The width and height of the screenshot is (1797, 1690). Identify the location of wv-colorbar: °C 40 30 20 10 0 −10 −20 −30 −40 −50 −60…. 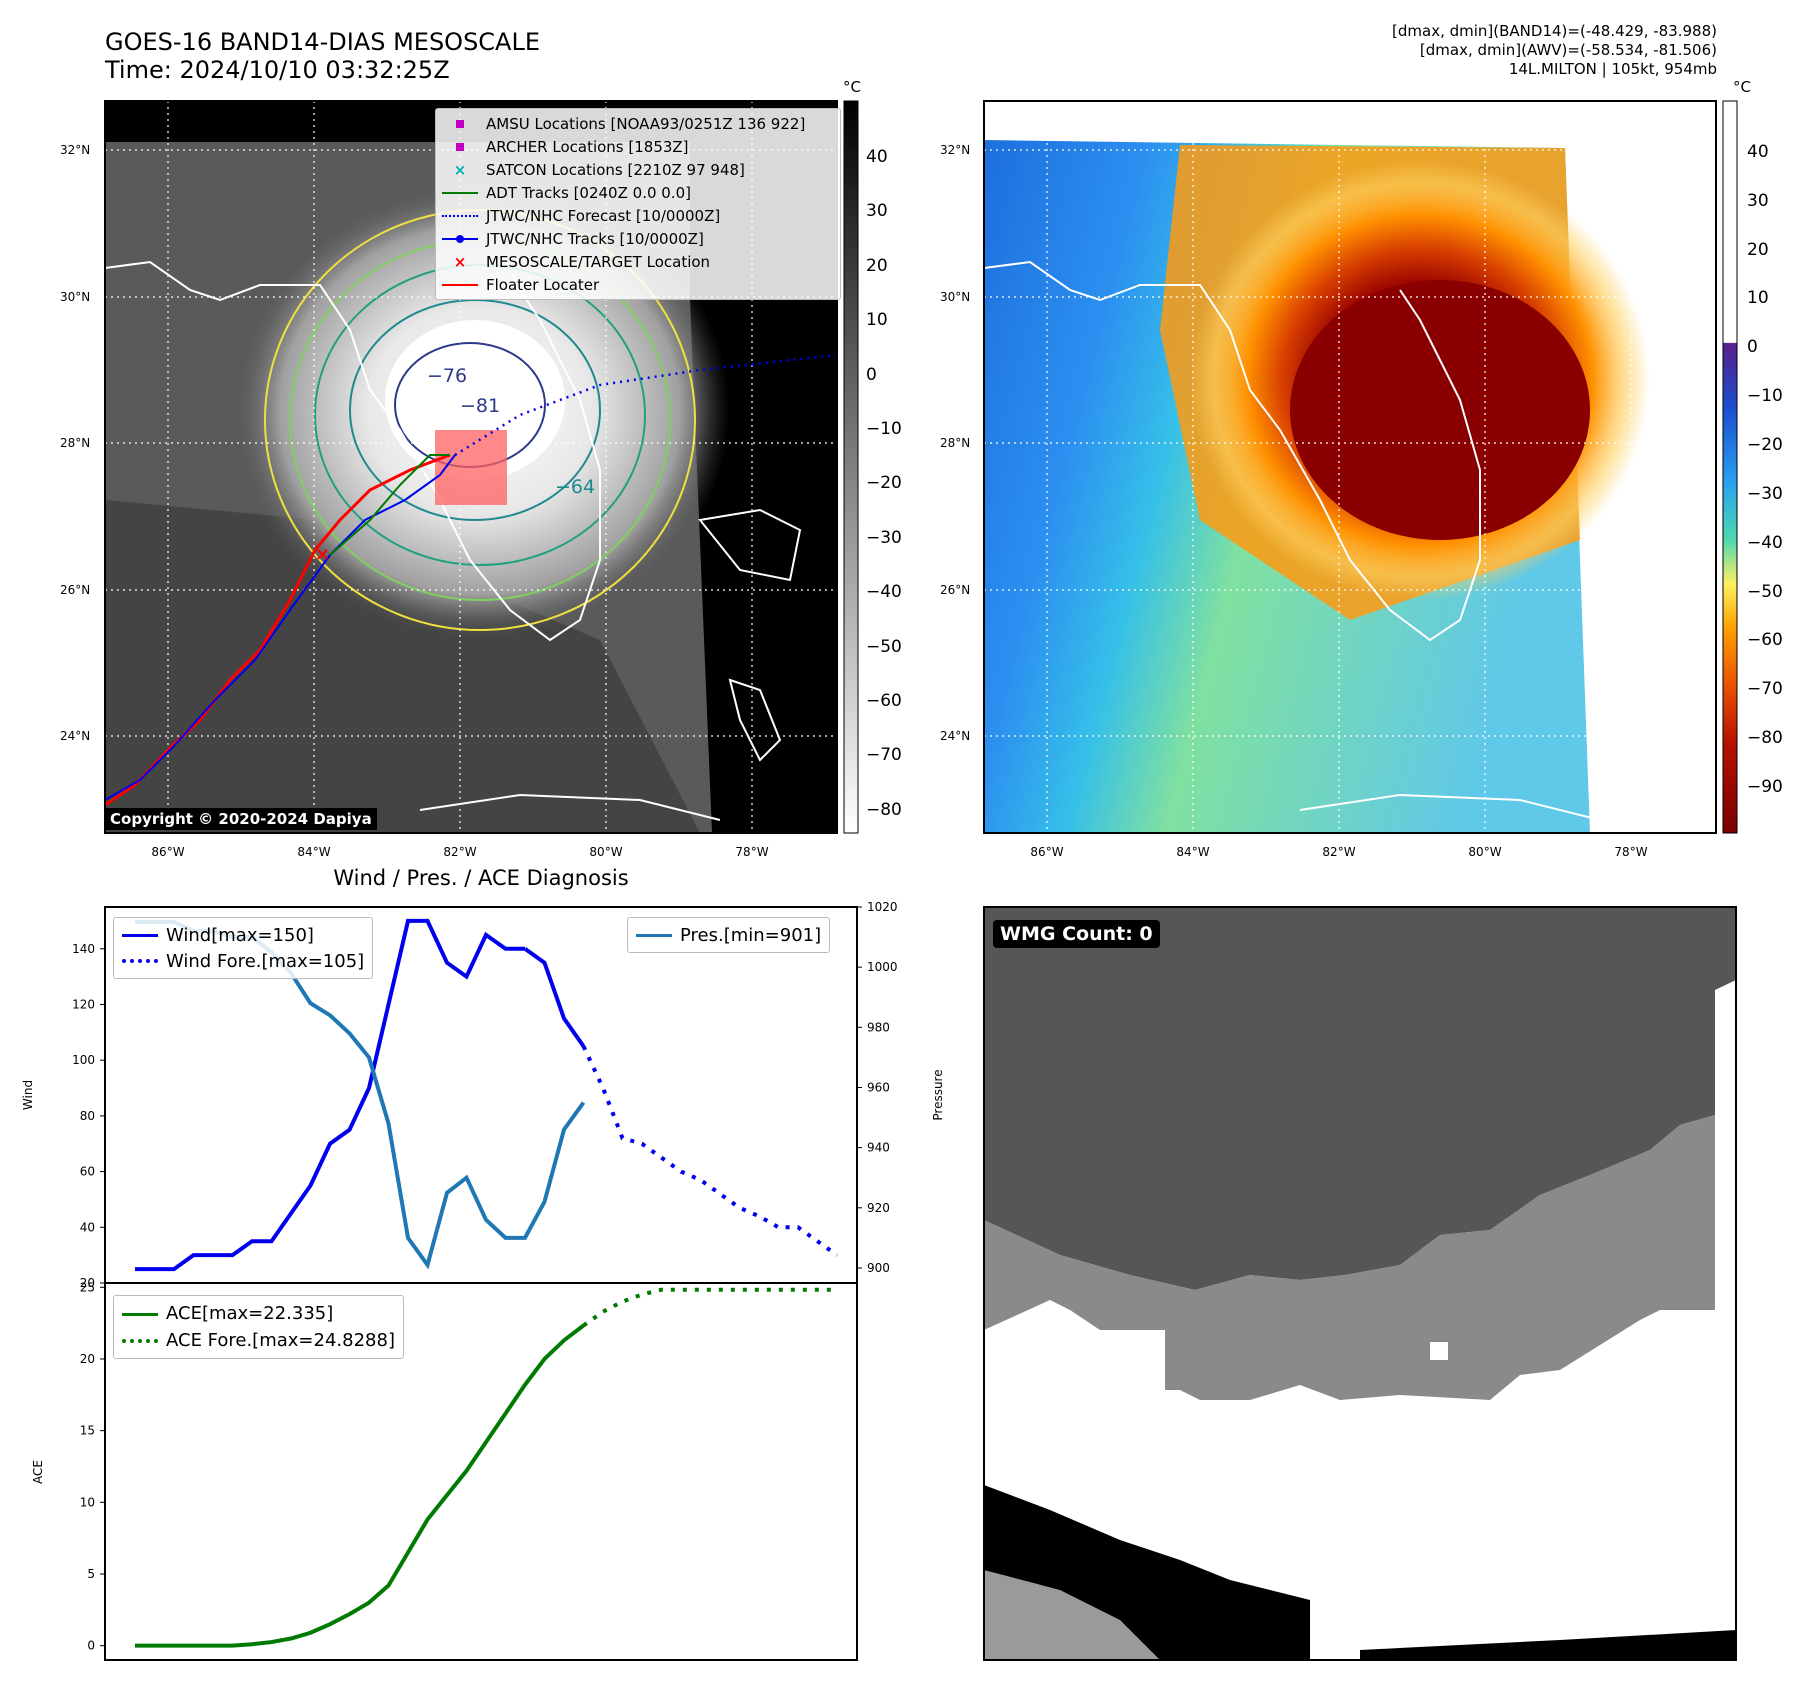
(1752, 456).